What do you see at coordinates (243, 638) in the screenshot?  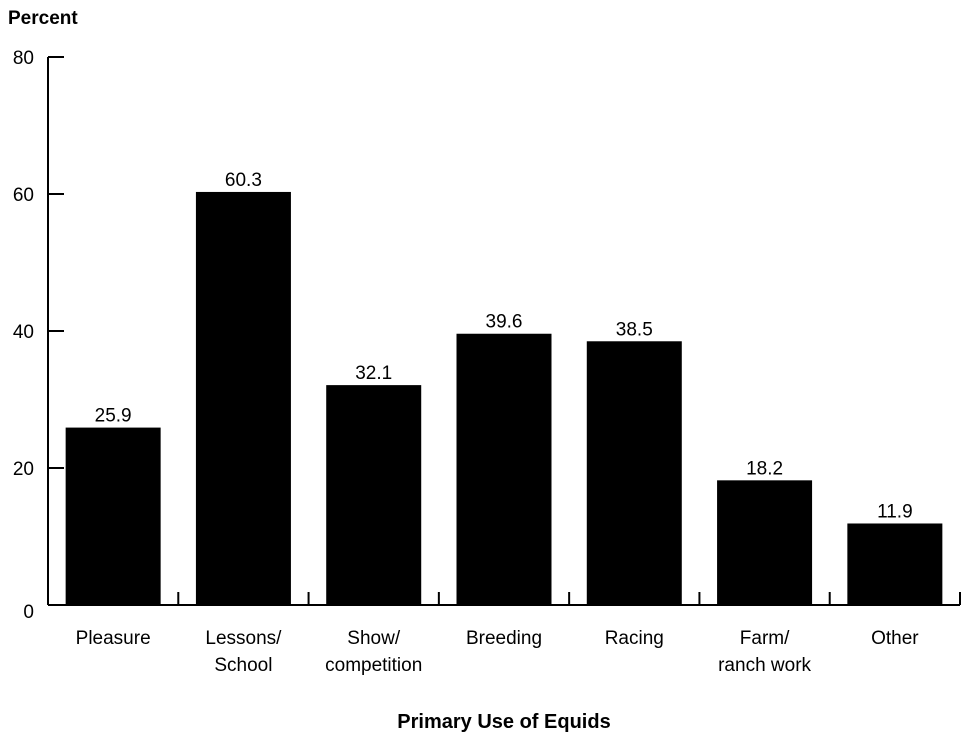 I see `category-label: Lessons/` at bounding box center [243, 638].